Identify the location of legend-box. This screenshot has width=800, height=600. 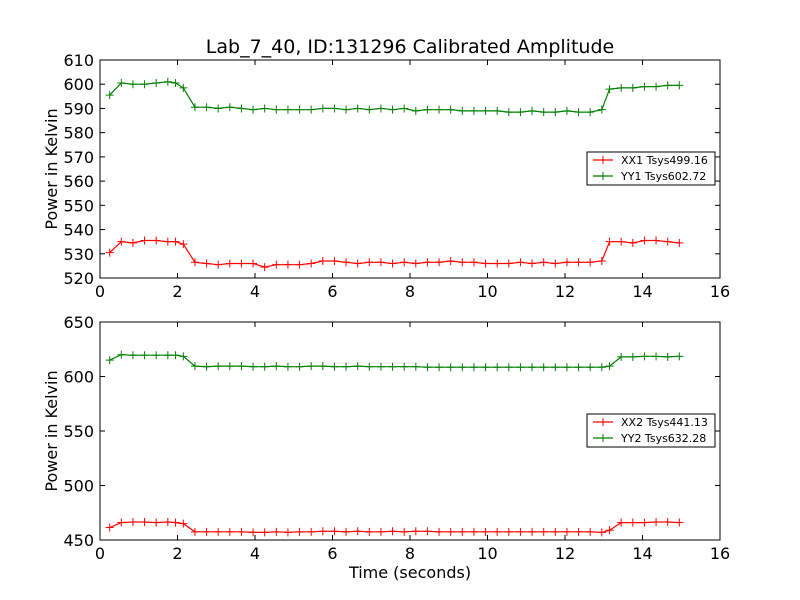
(651, 430).